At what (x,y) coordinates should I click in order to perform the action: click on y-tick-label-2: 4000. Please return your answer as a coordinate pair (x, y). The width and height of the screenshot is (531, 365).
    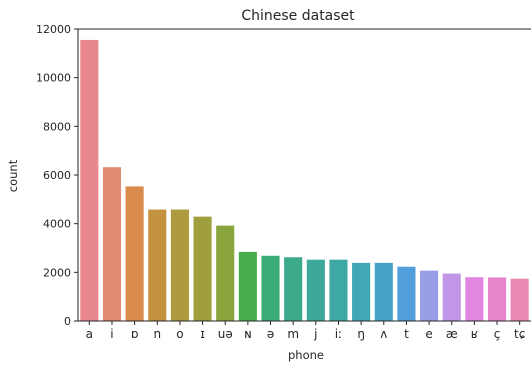
    Looking at the image, I should click on (57, 224).